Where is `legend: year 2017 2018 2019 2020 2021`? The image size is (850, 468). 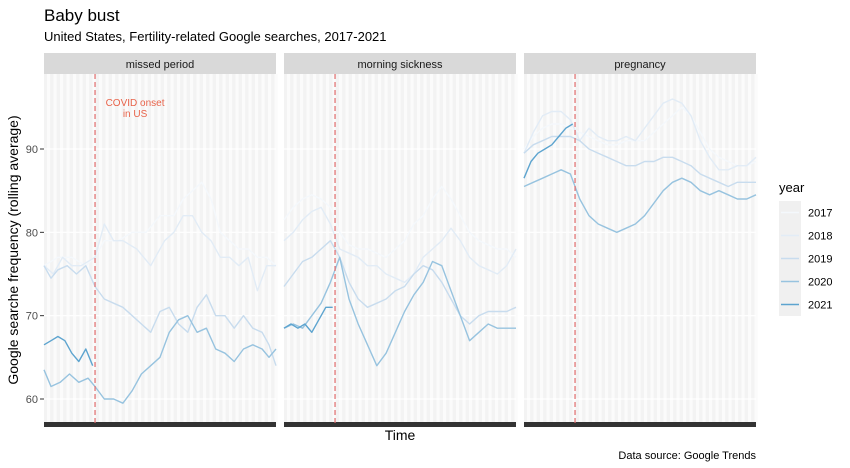 legend: year 2017 2018 2019 2020 2021 is located at coordinates (805, 248).